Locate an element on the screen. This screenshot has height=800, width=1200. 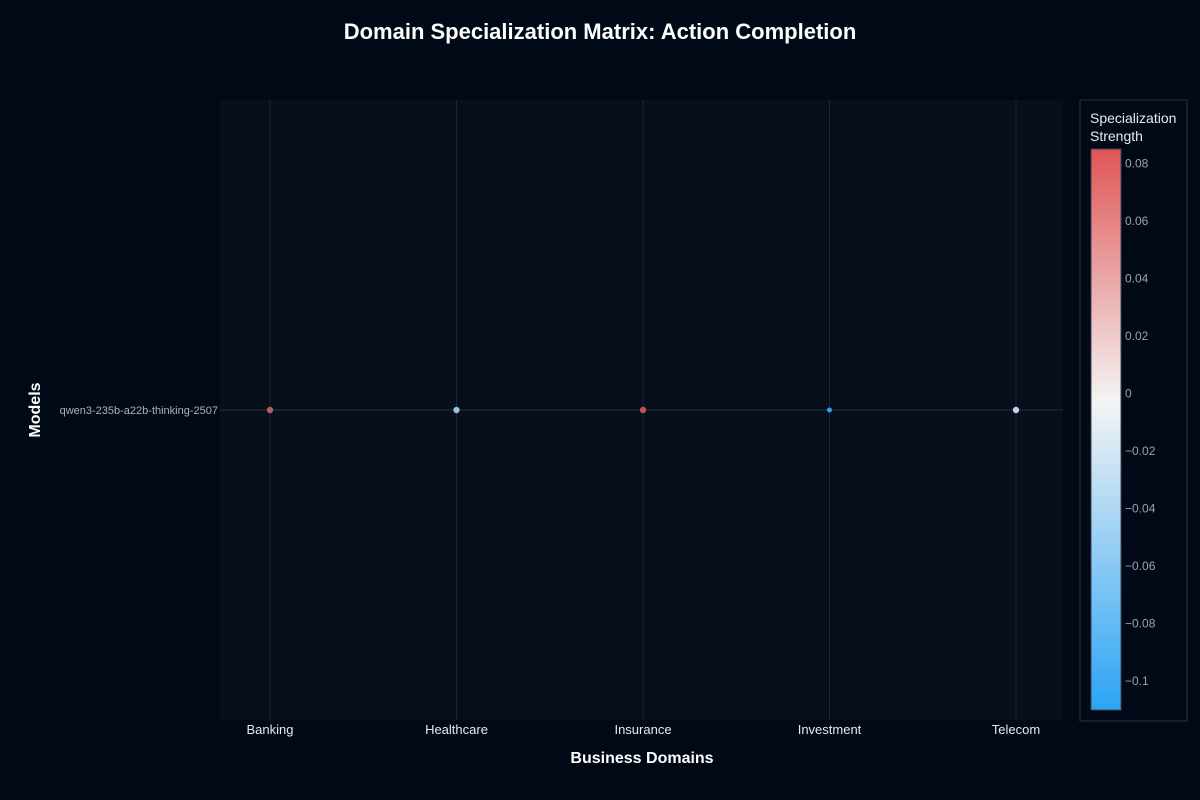
data-points is located at coordinates (643, 410).